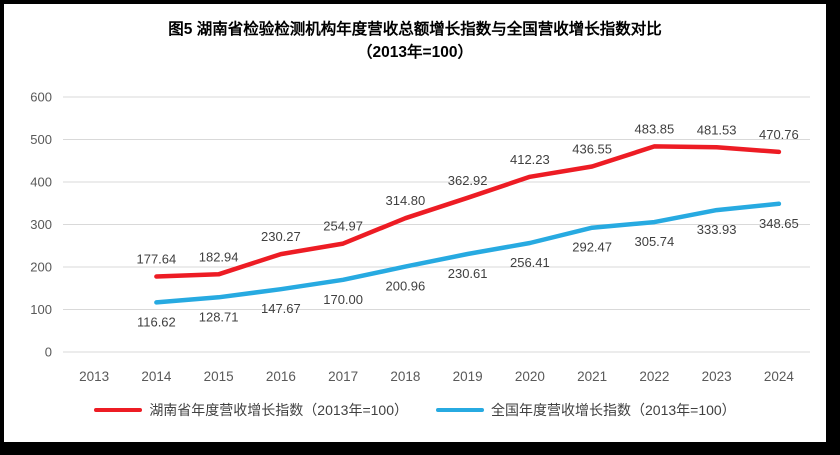 The image size is (840, 455). Describe the element at coordinates (592, 376) in the screenshot. I see `x-tick-label: 2021` at that location.